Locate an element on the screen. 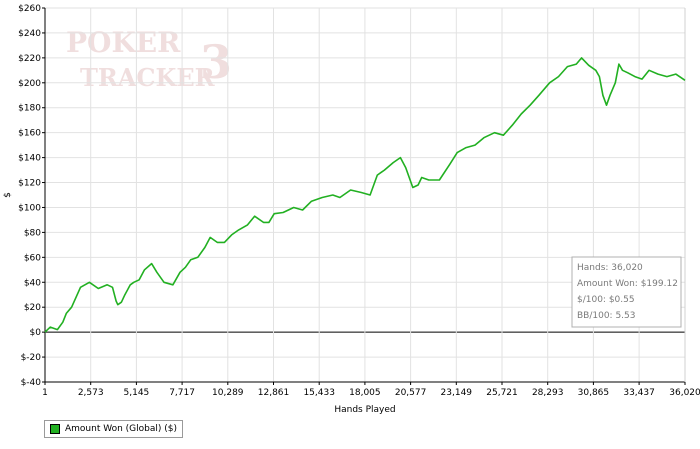  watermark-word-poker: POKER is located at coordinates (123, 42).